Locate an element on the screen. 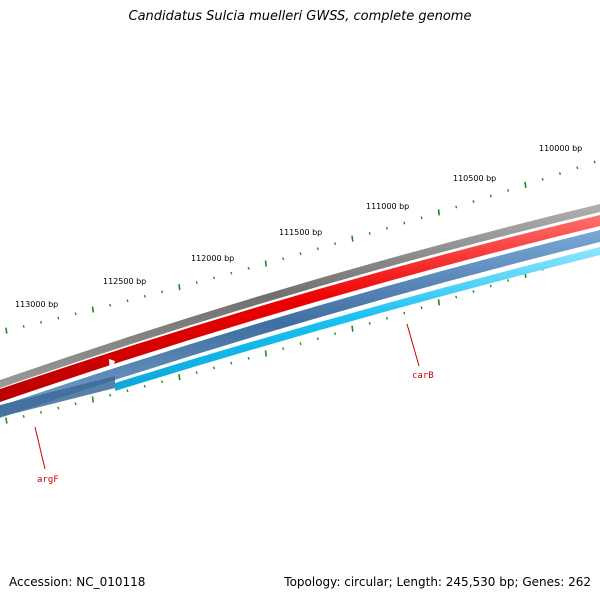 The height and width of the screenshot is (600, 600). carB-leader-line is located at coordinates (413, 345).